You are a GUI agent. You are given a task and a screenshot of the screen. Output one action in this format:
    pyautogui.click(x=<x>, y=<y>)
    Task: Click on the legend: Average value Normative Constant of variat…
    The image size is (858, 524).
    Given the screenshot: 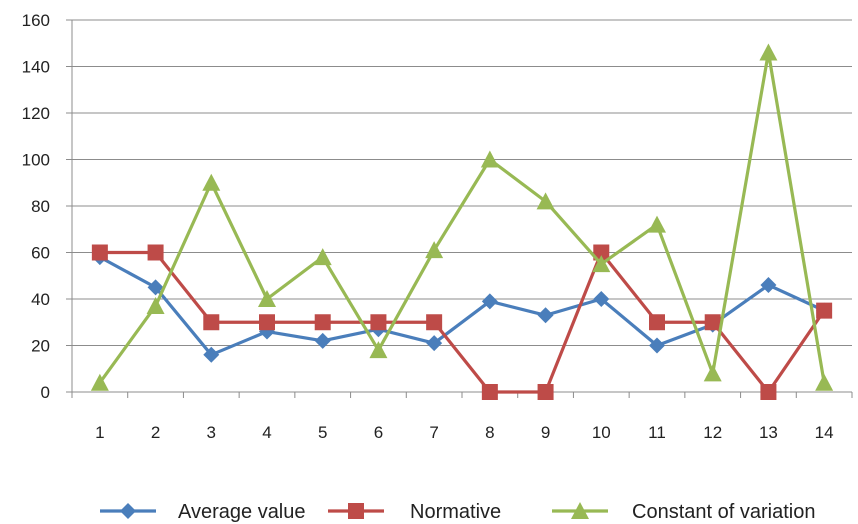 What is the action you would take?
    pyautogui.click(x=457, y=512)
    